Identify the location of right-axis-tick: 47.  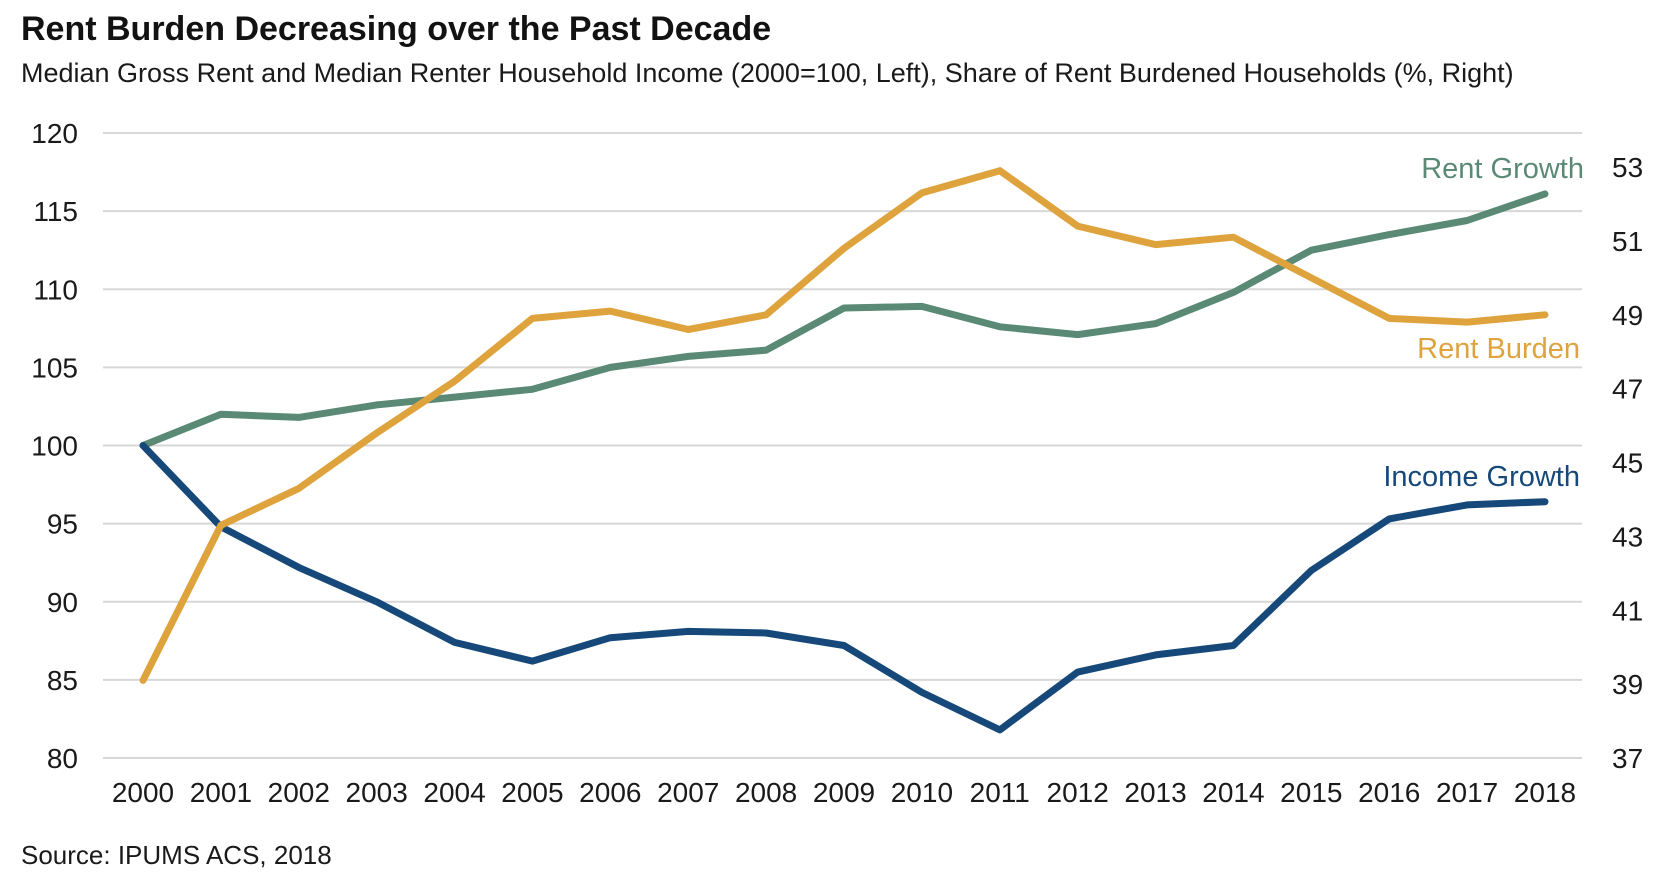
(1627, 389).